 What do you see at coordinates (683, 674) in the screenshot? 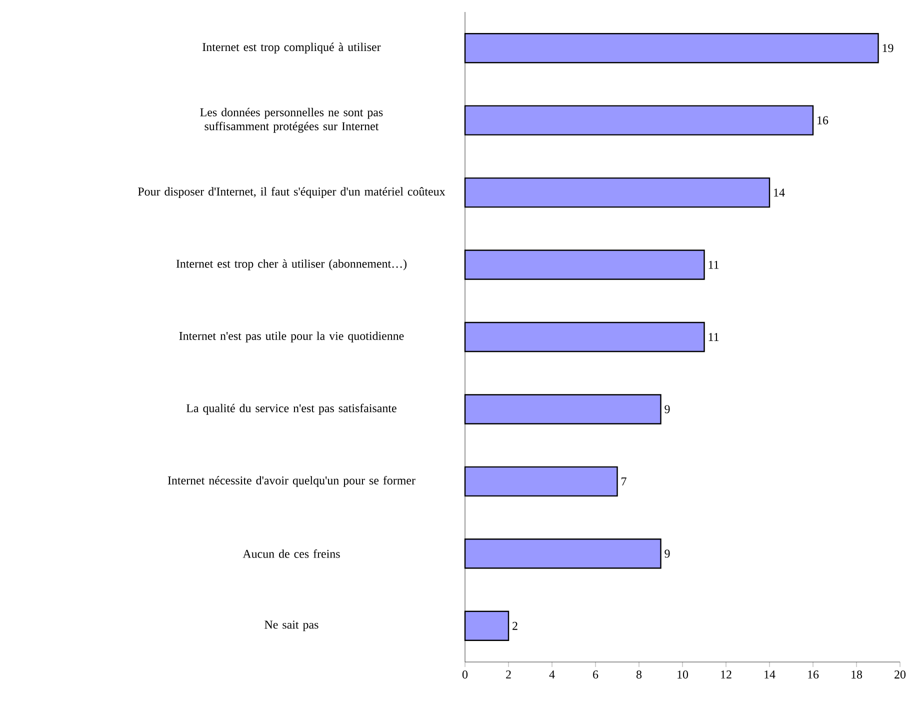
I see `x-tick-label: 10` at bounding box center [683, 674].